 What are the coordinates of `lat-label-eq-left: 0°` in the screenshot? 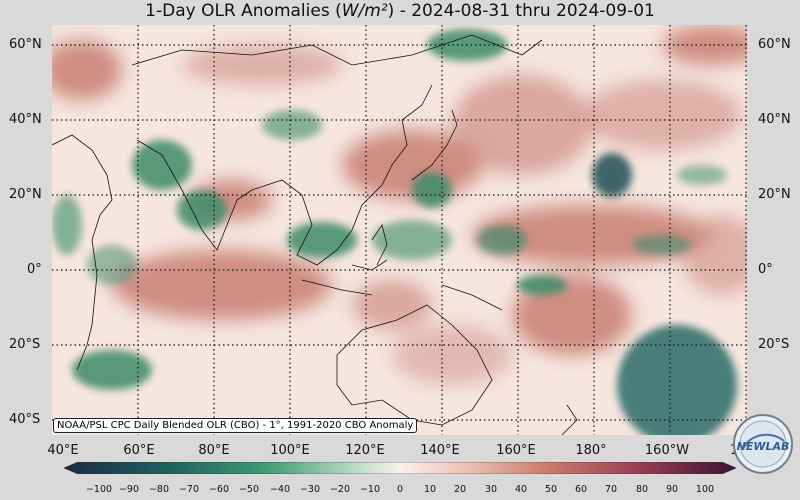 It's located at (34, 269).